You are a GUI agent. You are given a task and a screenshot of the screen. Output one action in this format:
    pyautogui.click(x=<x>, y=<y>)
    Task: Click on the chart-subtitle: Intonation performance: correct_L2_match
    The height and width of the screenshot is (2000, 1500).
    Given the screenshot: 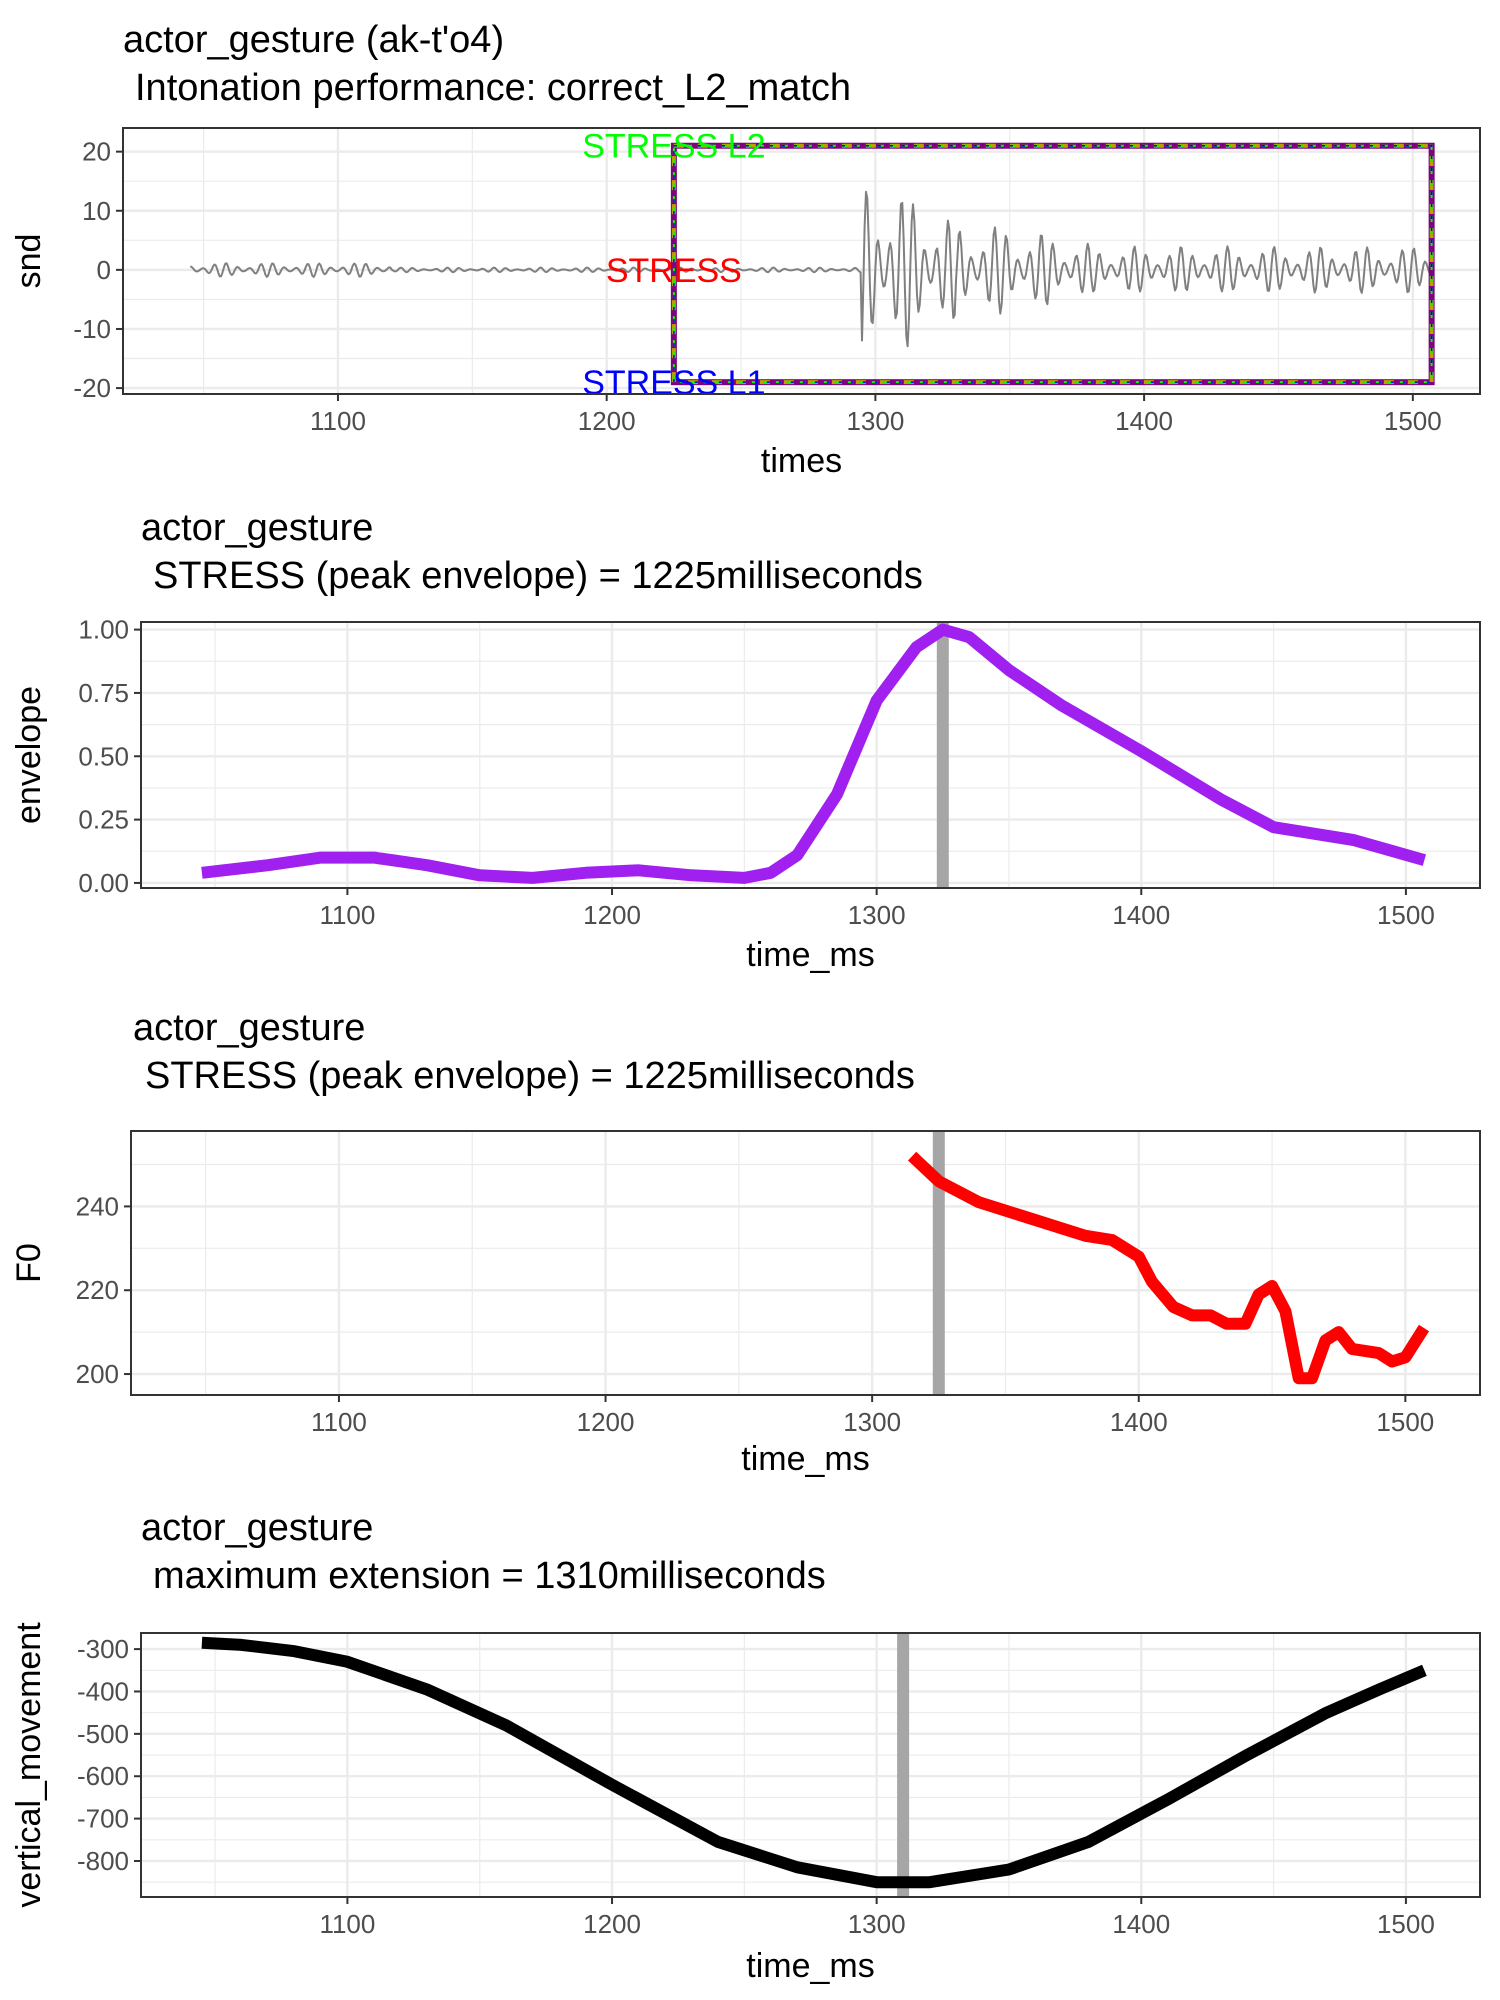 What is the action you would take?
    pyautogui.click(x=493, y=88)
    